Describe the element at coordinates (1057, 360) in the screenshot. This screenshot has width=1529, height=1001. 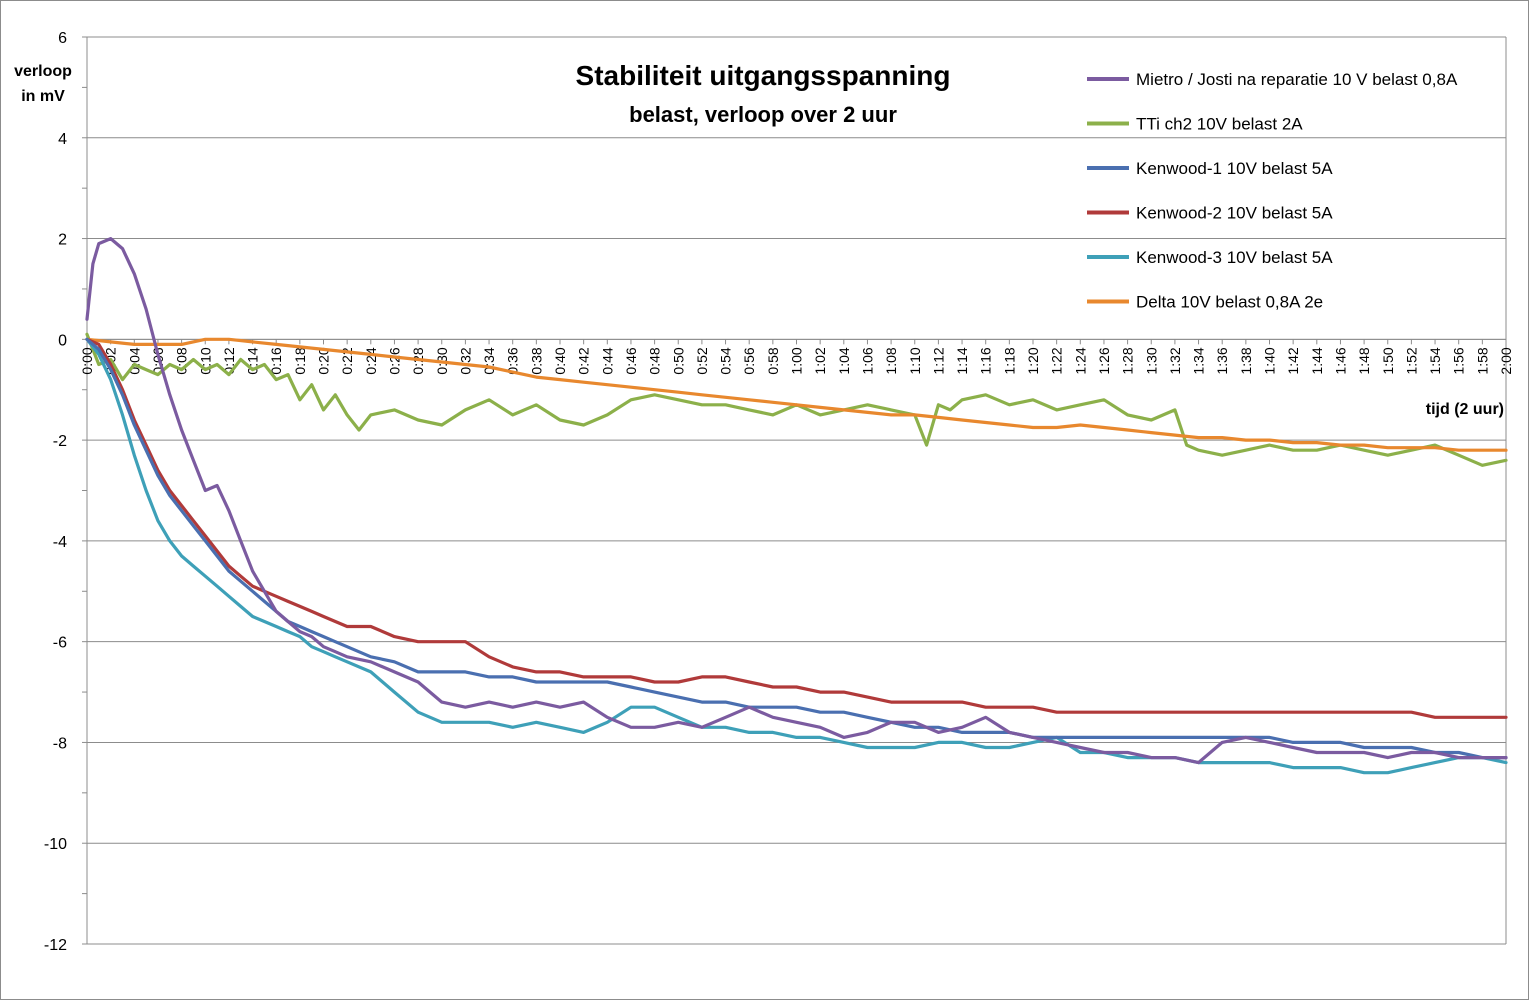
I see `x-tick-label: 1:22` at that location.